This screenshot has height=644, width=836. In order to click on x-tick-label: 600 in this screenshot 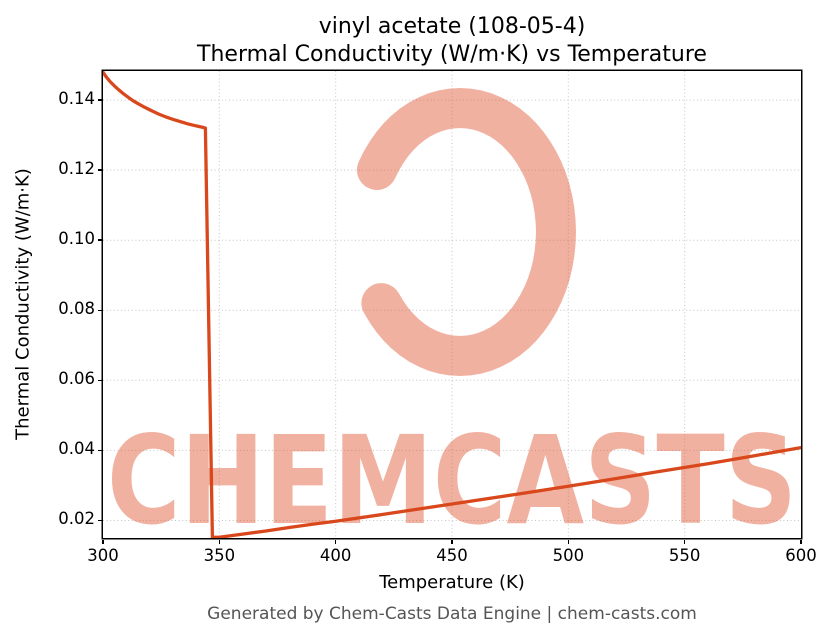, I will do `click(801, 555)`.